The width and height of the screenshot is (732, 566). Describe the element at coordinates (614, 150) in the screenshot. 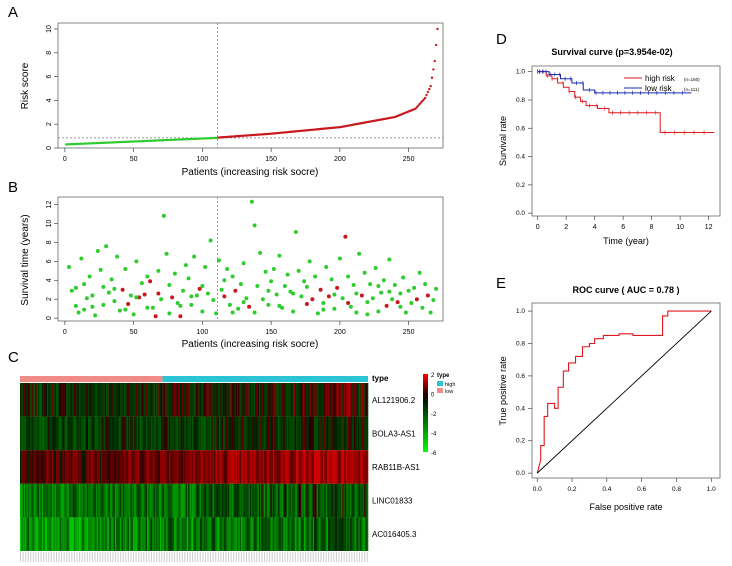

I see `survival-curve-ticks: 0 2 4 6 8 10 120.00.20.40.60.81.0` at that location.